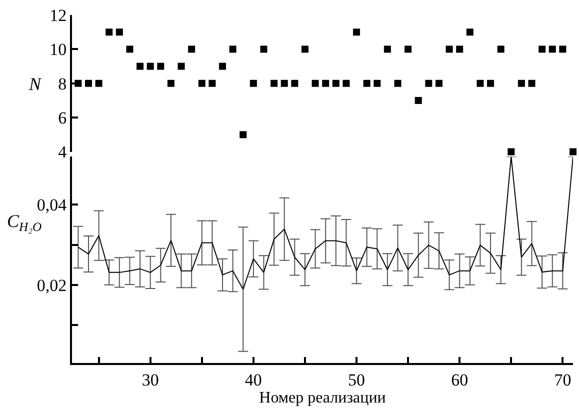 Image resolution: width=579 pixels, height=418 pixels. Describe the element at coordinates (58, 50) in the screenshot. I see `y-tick-label: 10` at that location.